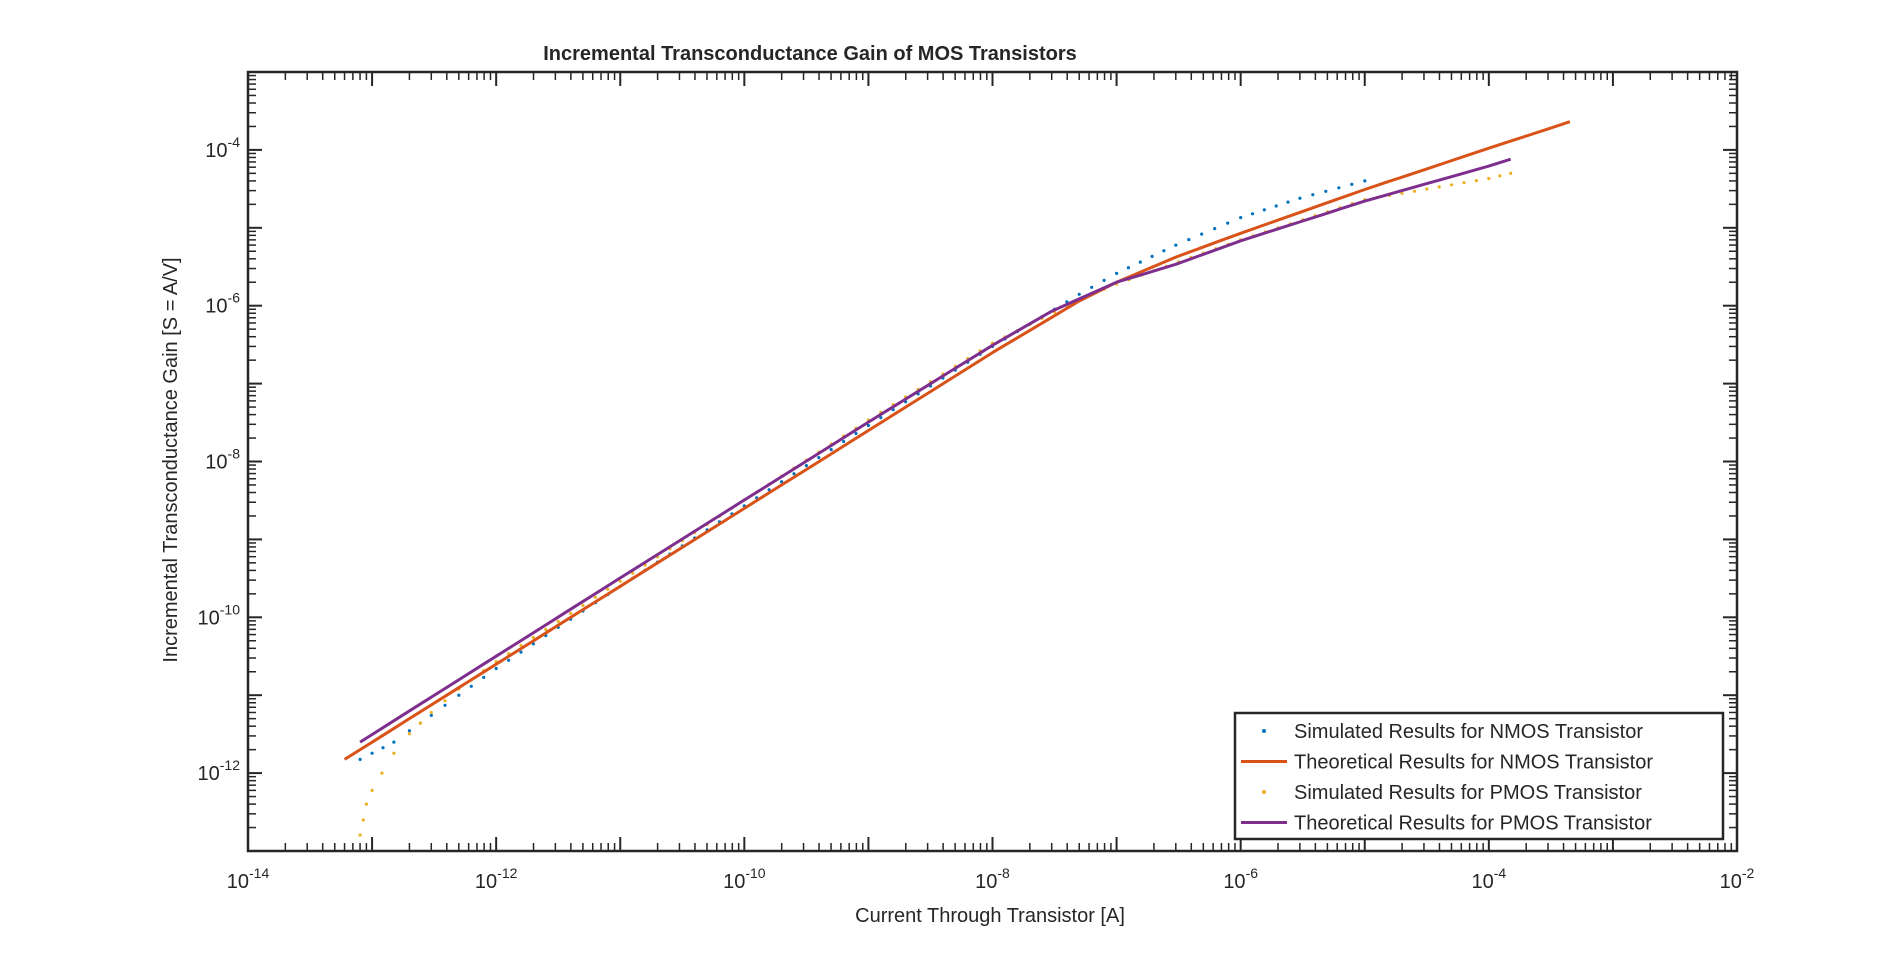 The image size is (1902, 954). What do you see at coordinates (222, 148) in the screenshot?
I see `y-tick-label: 10⁻⁴` at bounding box center [222, 148].